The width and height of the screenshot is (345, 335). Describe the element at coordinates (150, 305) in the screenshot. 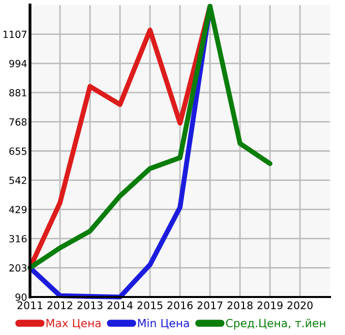

I see `x-tick-label: 2015` at that location.